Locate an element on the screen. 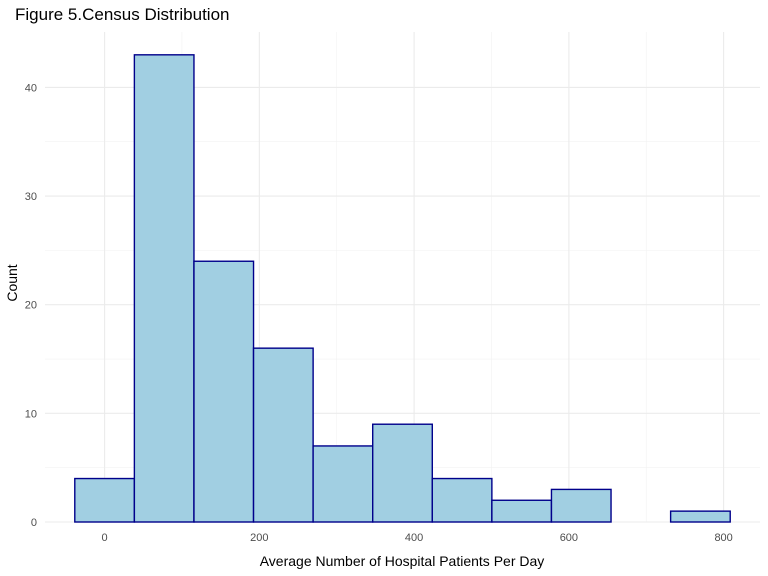 This screenshot has width=768, height=576. x-axis-ticks: 0 200 400 600 800 is located at coordinates (417, 538).